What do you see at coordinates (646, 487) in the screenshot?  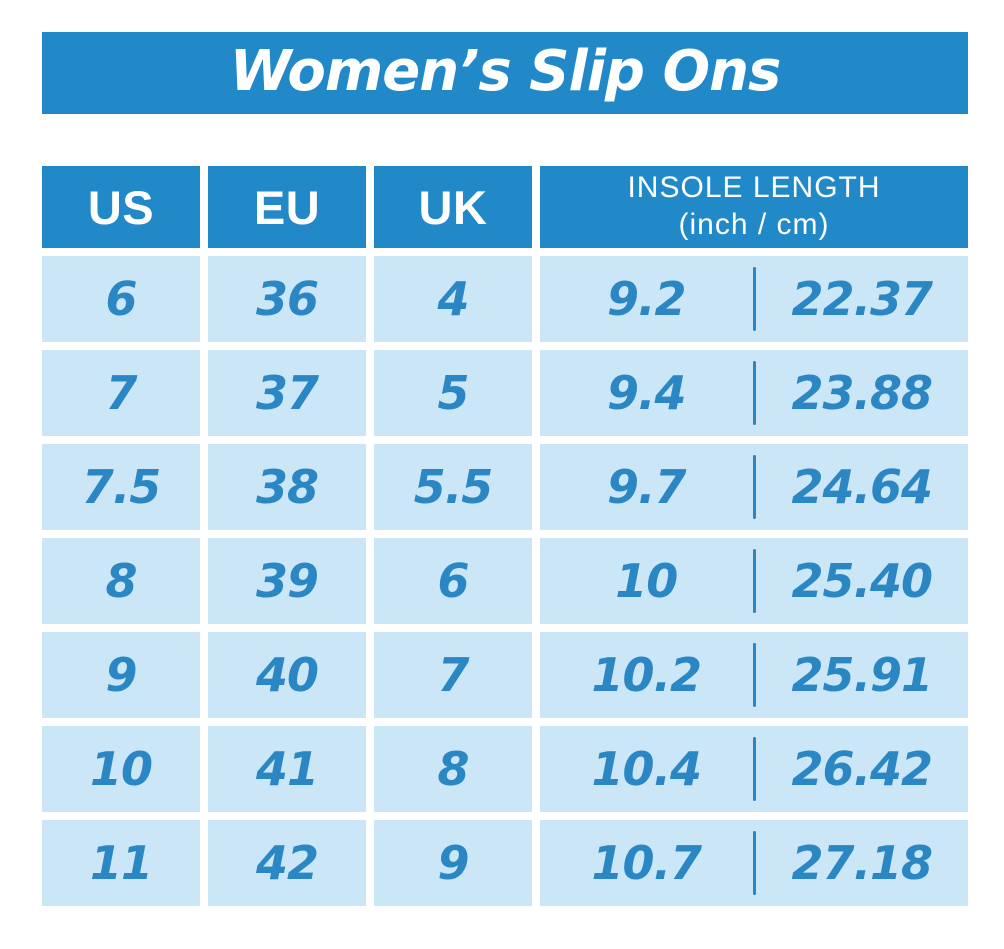 I see `insole-inch-value: 9.7` at bounding box center [646, 487].